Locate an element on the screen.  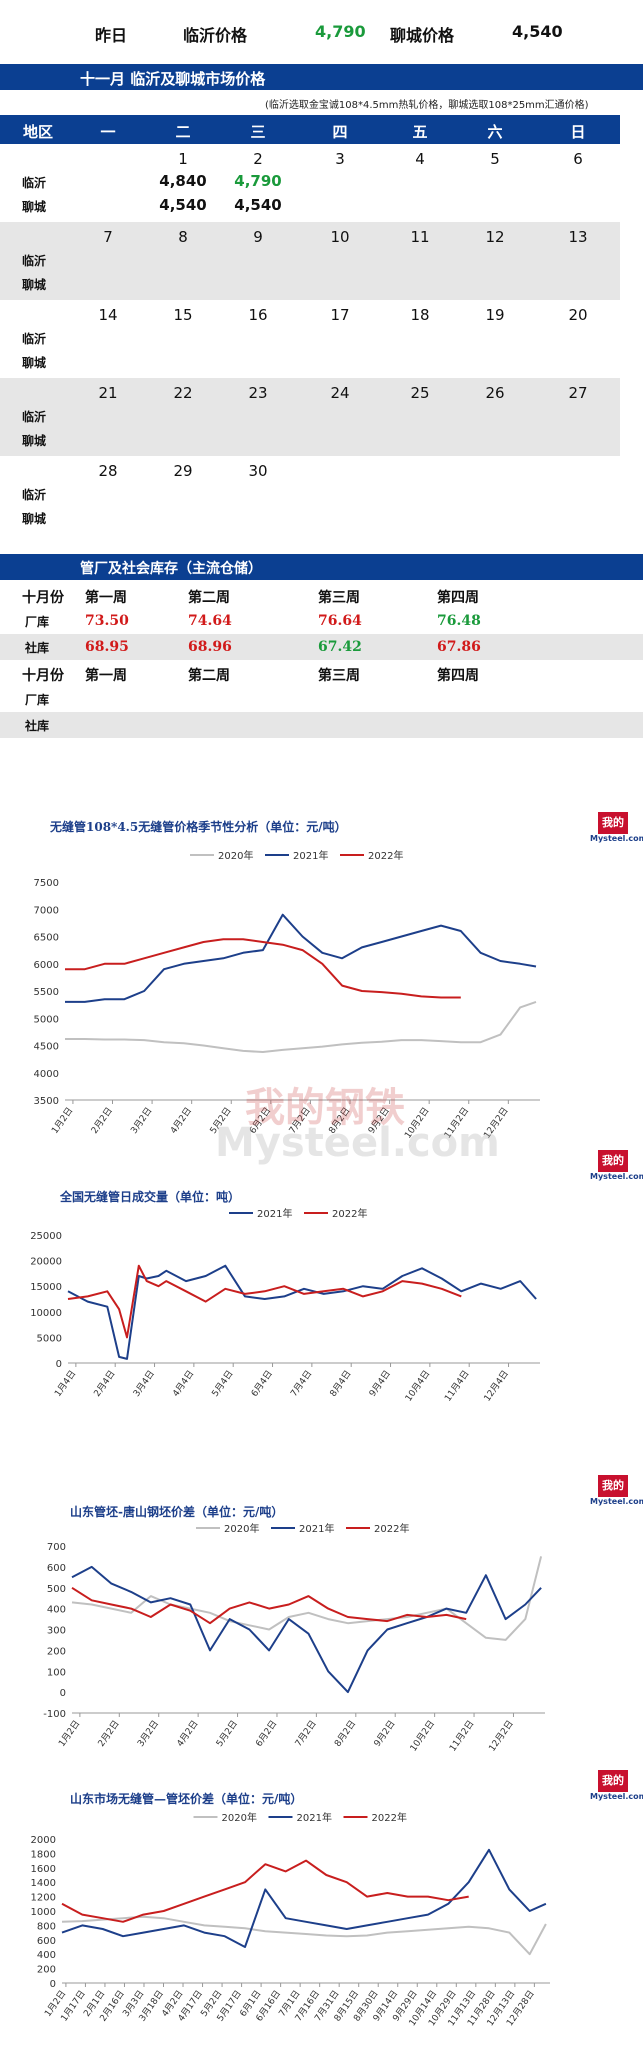
watermark-en: Mysteel.com is located at coordinates (357, 1143).